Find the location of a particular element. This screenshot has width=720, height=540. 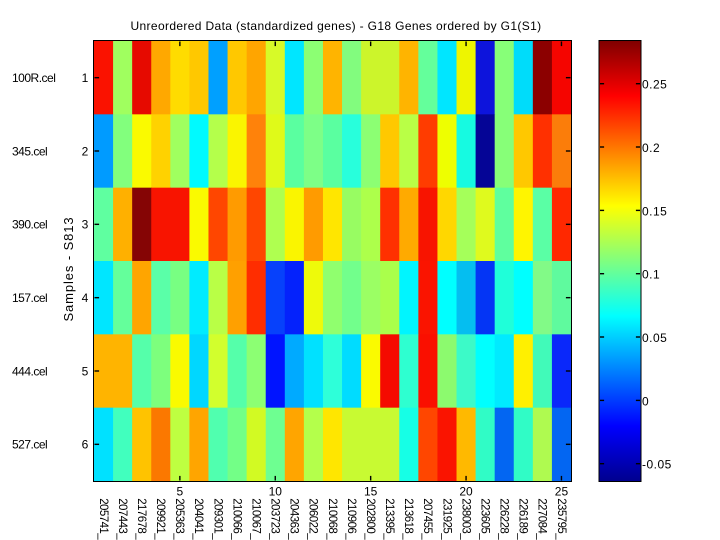

svg-text: 205741_ is located at coordinates (103, 519).